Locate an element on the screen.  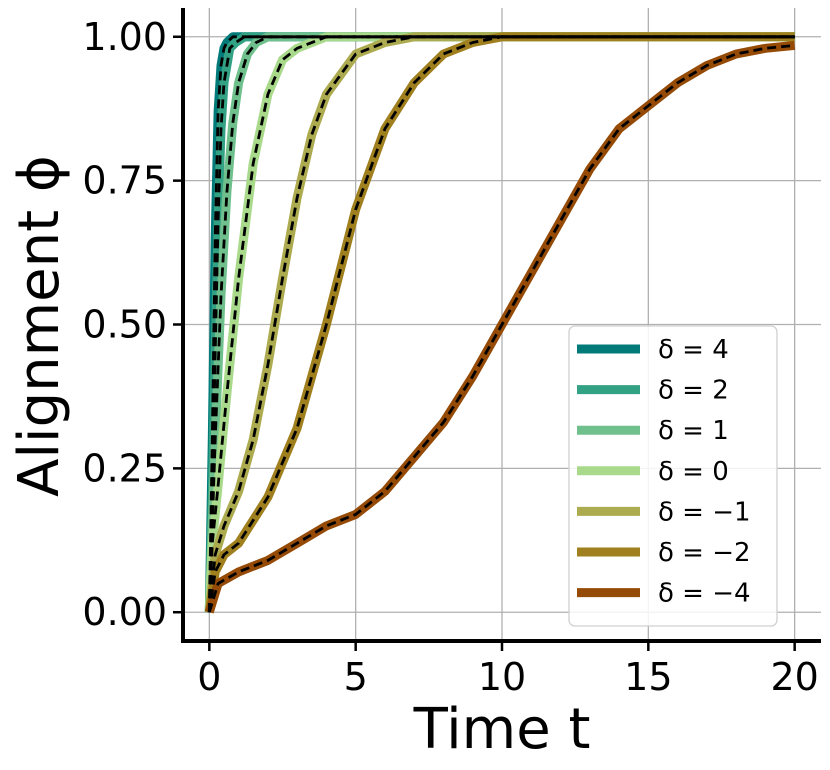
legend-label-4: δ = −1 is located at coordinates (704, 512).